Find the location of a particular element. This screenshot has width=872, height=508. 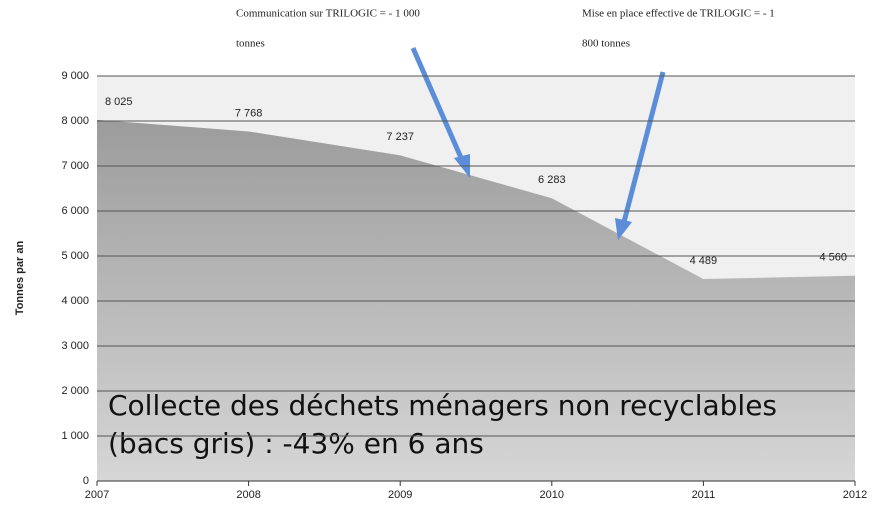

y-tick-label: 3 000 is located at coordinates (75, 346).